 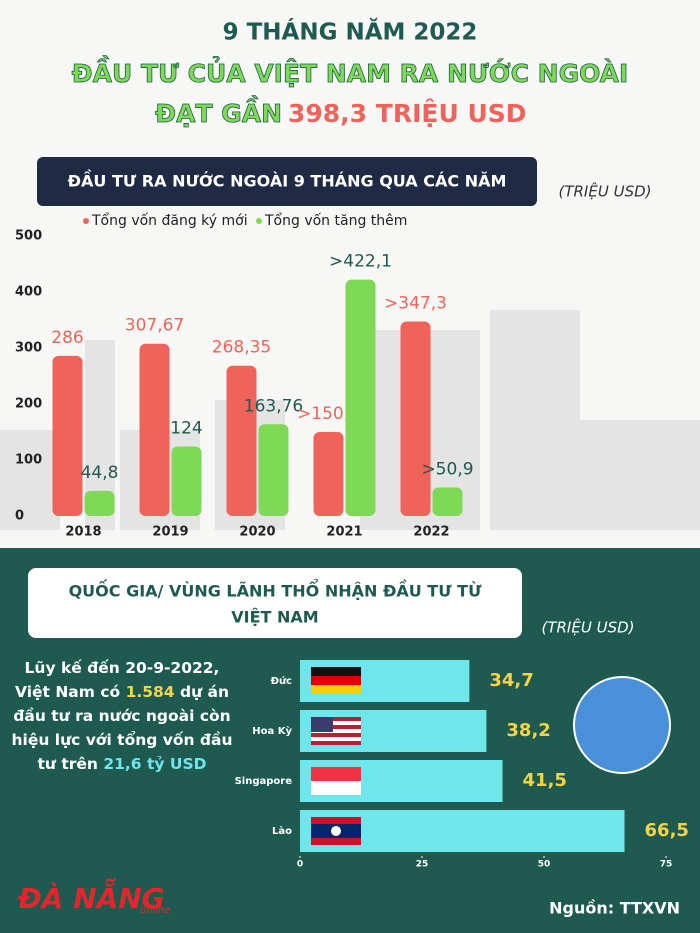 I want to click on x-tick-label: 2019, so click(x=170, y=532).